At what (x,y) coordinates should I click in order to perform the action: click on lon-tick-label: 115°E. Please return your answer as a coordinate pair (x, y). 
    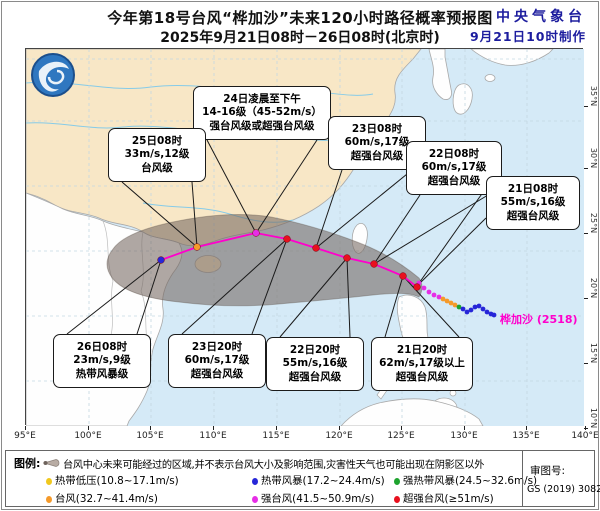
    Looking at the image, I should click on (276, 436).